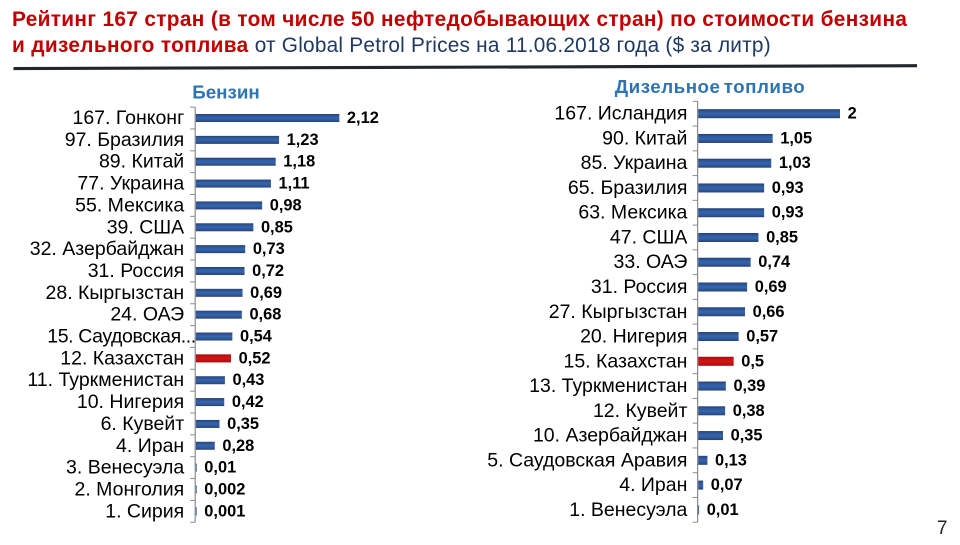 This screenshot has width=960, height=545. What do you see at coordinates (727, 485) in the screenshot?
I see `svg-text: 0,07` at bounding box center [727, 485].